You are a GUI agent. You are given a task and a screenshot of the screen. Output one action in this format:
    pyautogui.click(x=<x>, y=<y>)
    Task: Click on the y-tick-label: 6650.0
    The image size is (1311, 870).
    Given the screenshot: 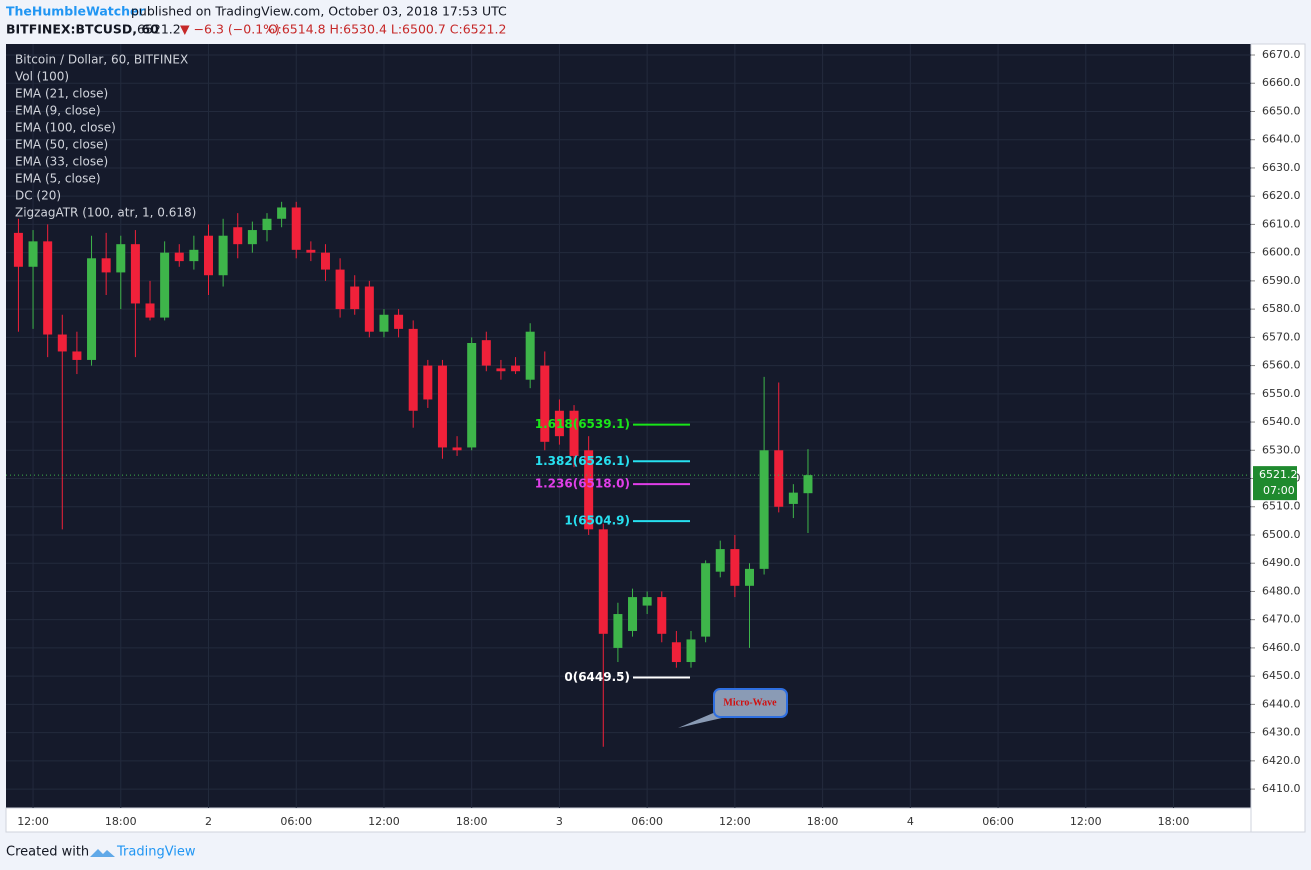 What is the action you would take?
    pyautogui.click(x=1281, y=110)
    